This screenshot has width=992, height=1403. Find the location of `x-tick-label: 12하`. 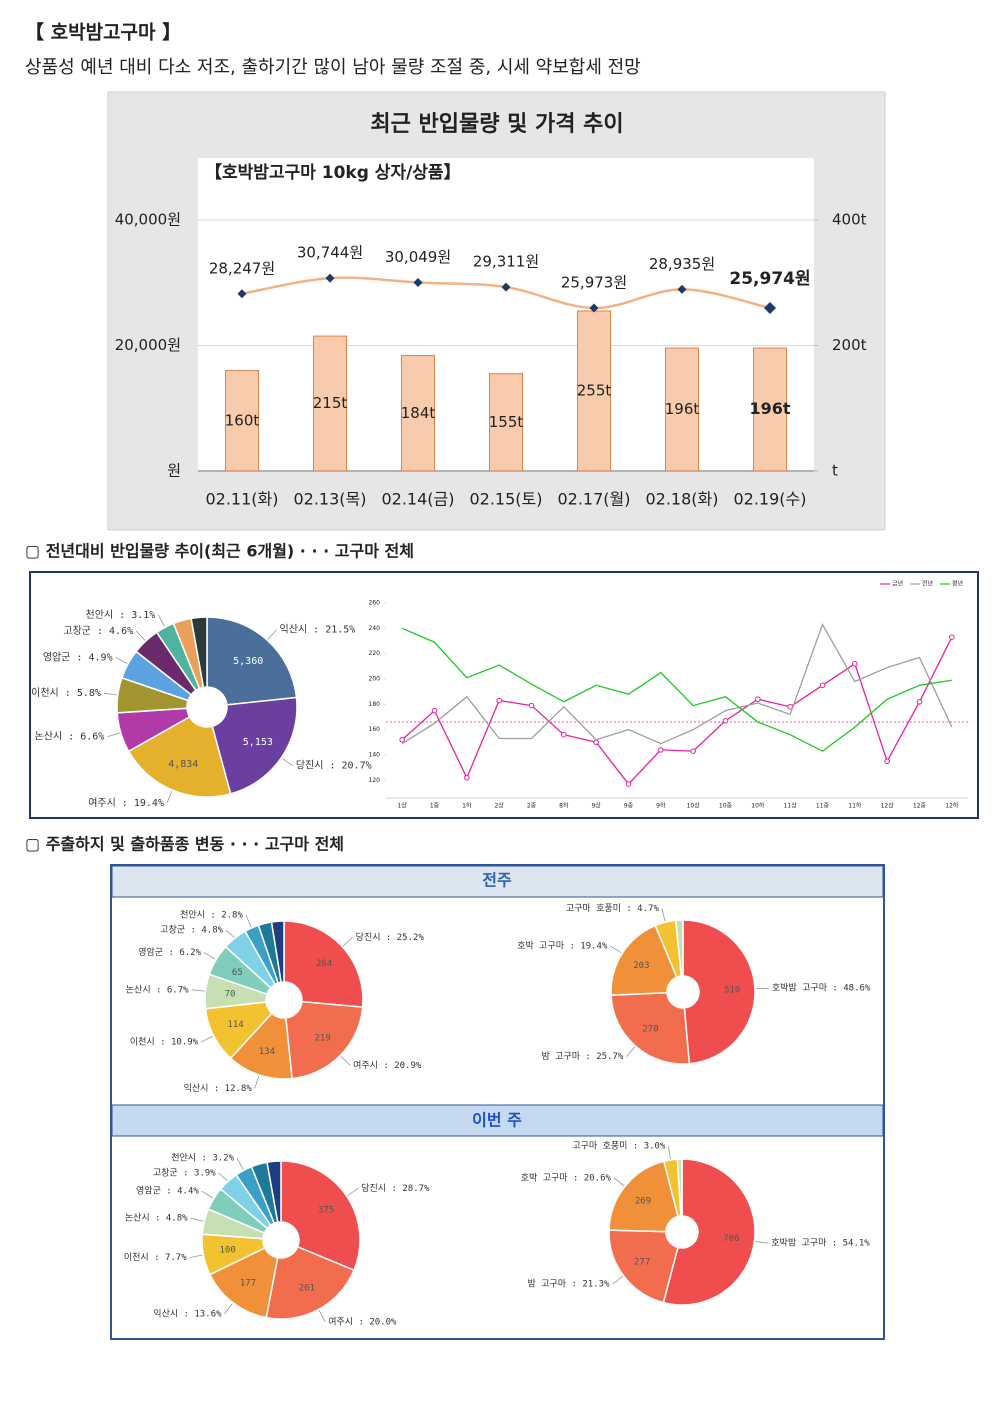

x-tick-label: 12하 is located at coordinates (952, 806).